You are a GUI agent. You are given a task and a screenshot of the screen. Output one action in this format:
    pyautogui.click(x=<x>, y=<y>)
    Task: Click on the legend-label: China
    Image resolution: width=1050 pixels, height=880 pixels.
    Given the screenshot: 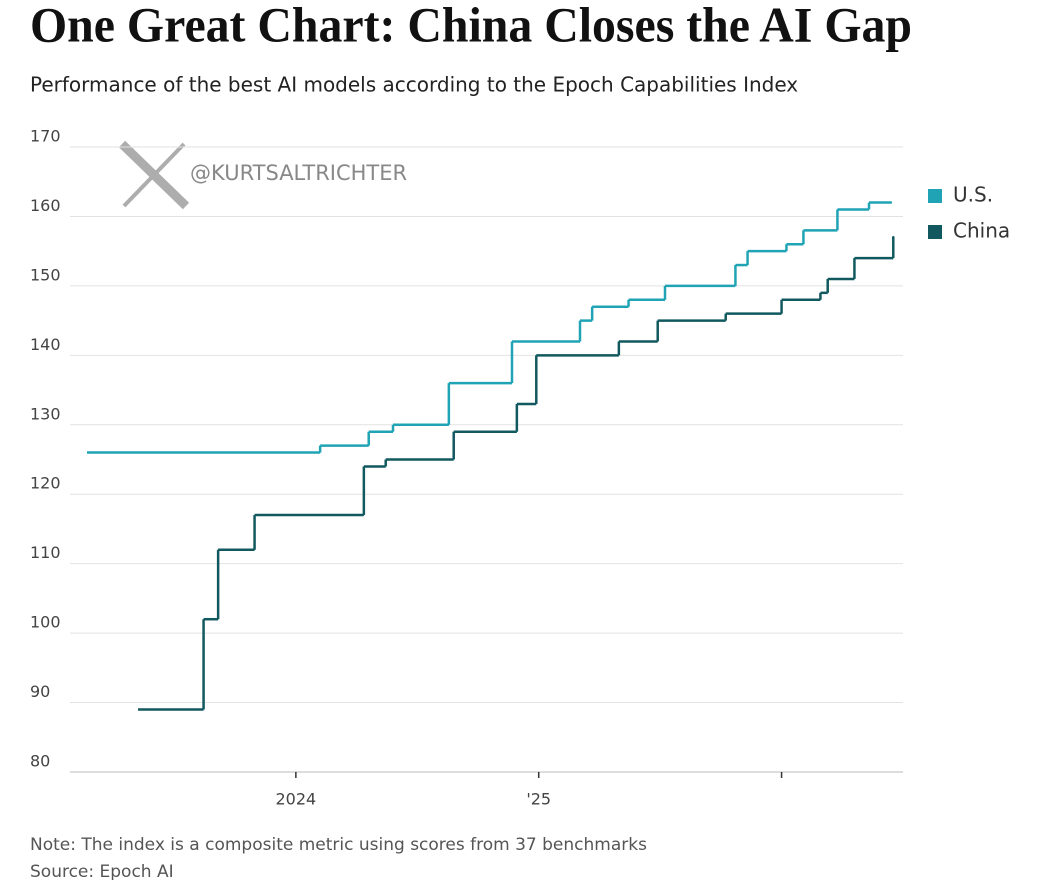 What is the action you would take?
    pyautogui.click(x=981, y=231)
    